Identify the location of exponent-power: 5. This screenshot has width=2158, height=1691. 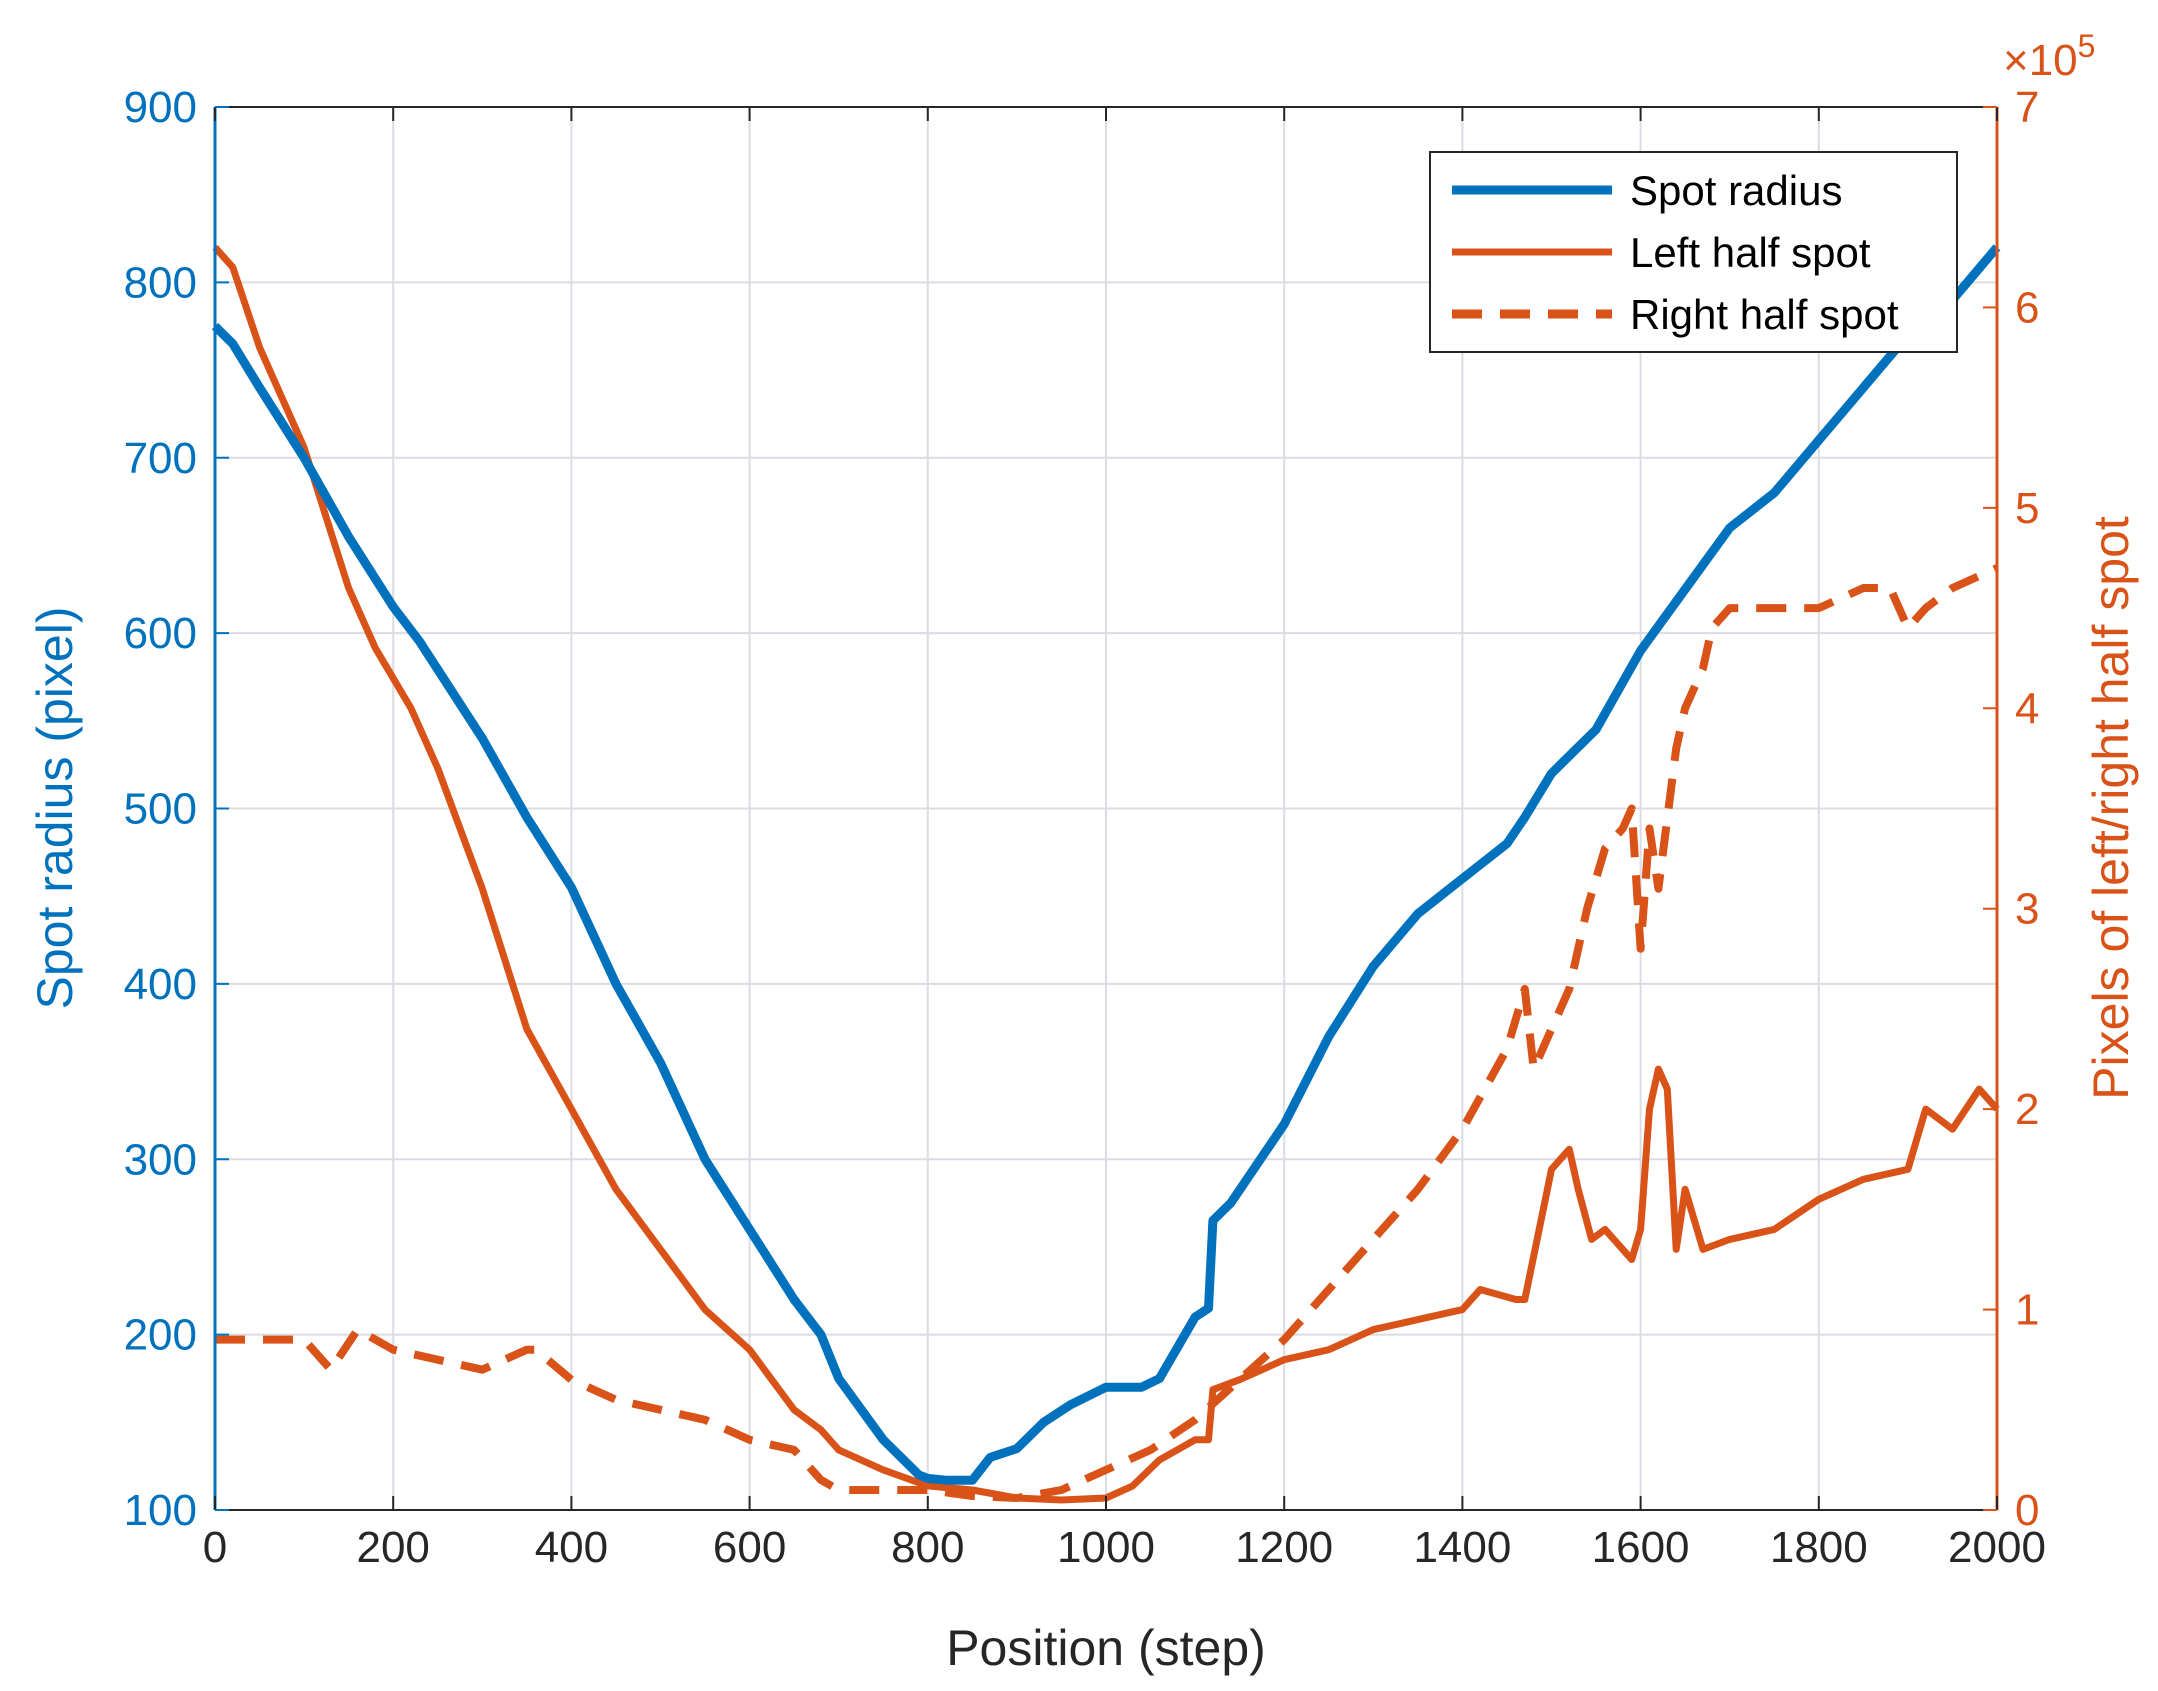
(2087, 46).